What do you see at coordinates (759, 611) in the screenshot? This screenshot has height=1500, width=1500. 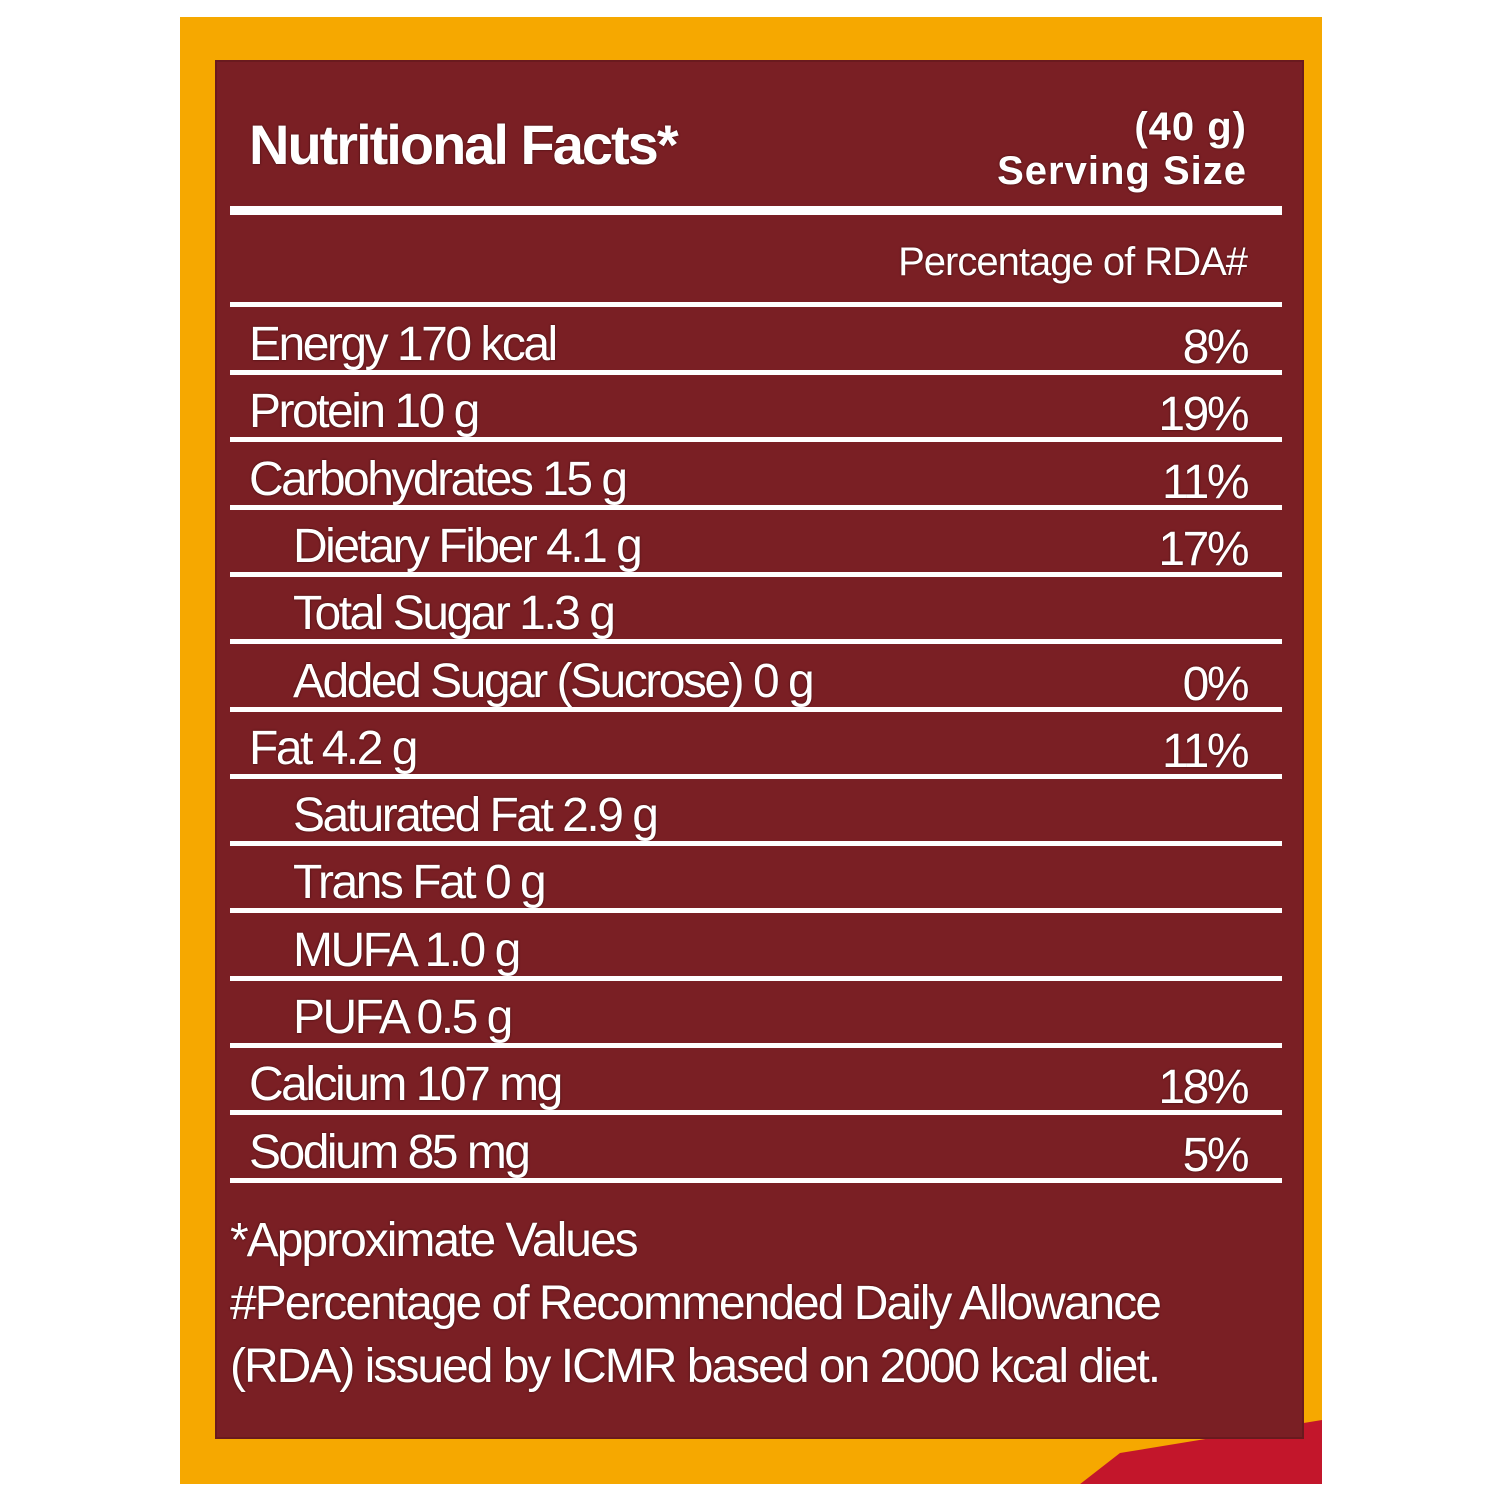 I see `table-row: Total Sugar 1.3 g` at bounding box center [759, 611].